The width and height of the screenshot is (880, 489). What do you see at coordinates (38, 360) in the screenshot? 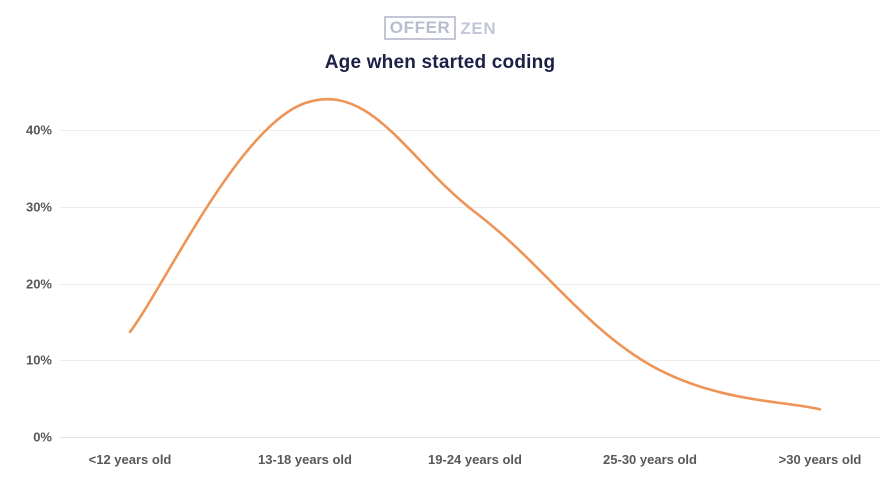
I see `y-tick-label: 10%` at bounding box center [38, 360].